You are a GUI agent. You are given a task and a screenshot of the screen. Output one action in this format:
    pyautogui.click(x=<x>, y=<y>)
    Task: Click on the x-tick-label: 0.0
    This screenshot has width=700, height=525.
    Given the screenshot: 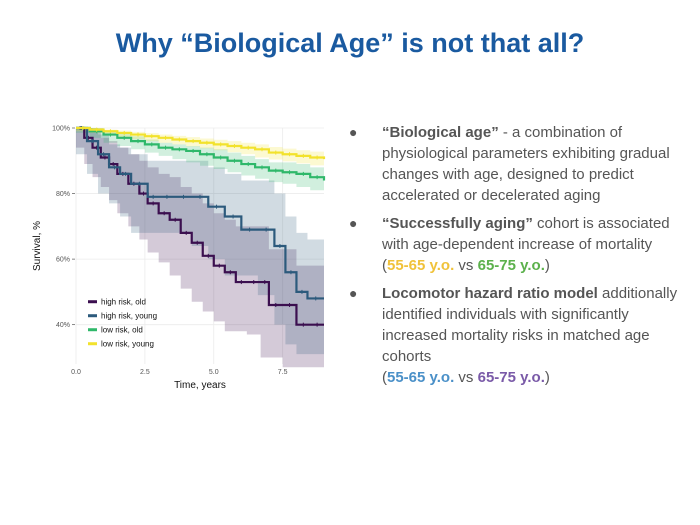 What is the action you would take?
    pyautogui.click(x=76, y=372)
    